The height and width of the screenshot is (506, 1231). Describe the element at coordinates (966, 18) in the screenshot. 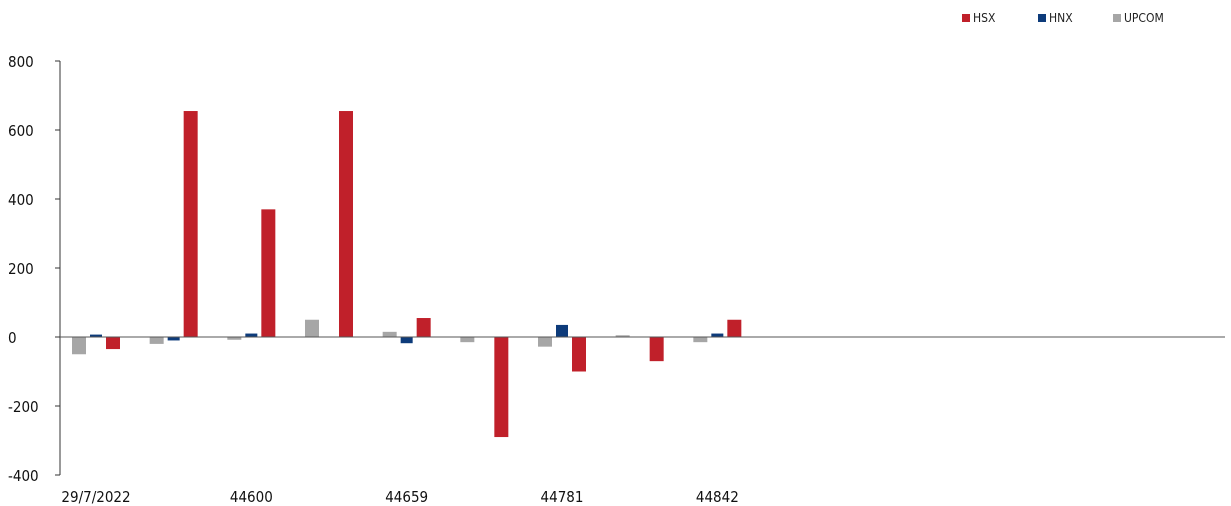

I see `legend-swatch-hsx` at that location.